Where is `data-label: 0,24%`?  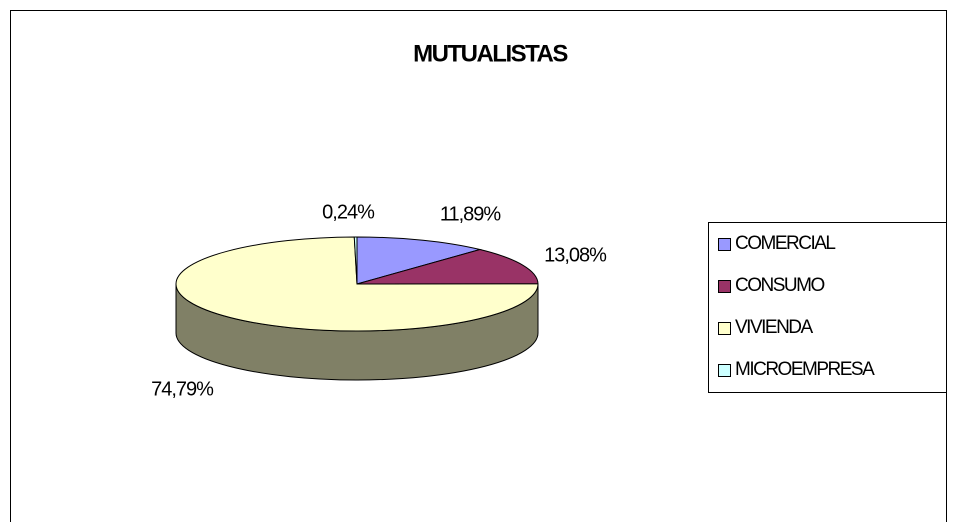 data-label: 0,24% is located at coordinates (348, 212).